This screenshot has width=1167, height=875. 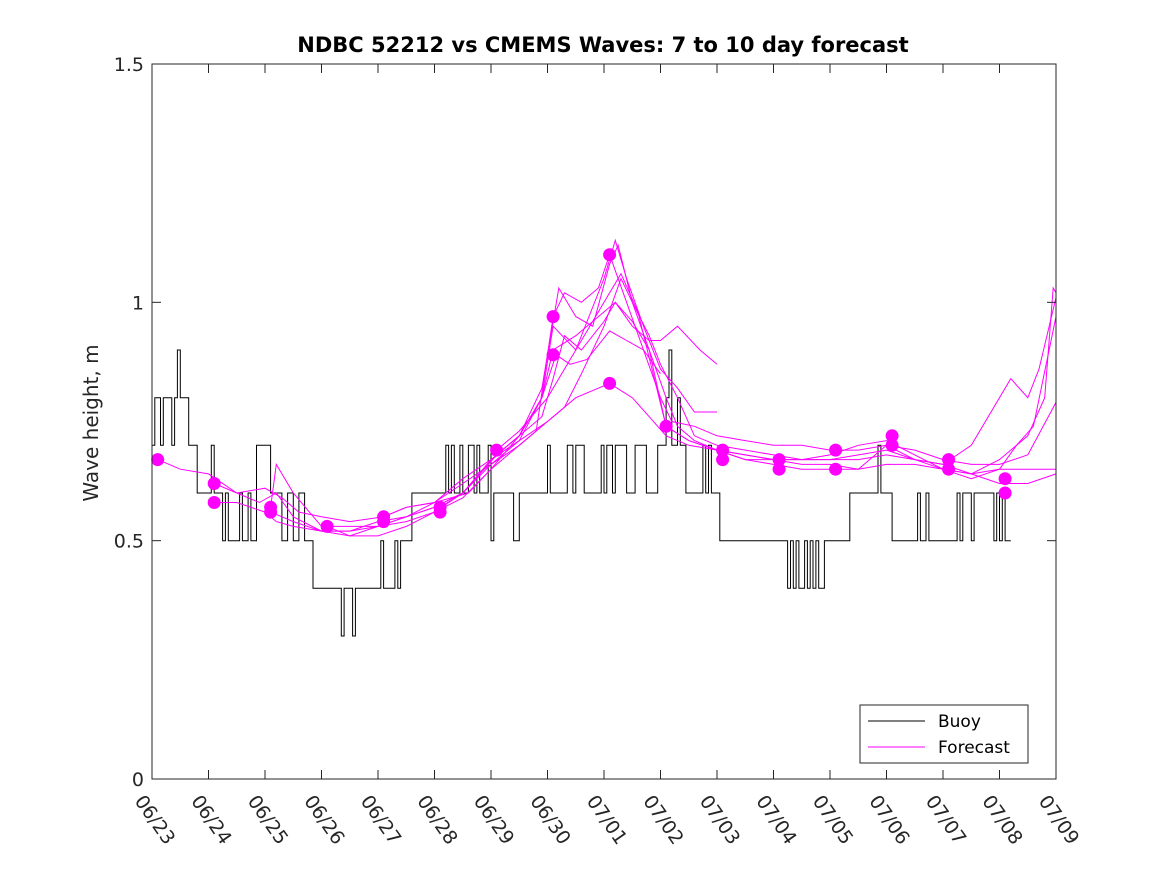 I want to click on y-tick-label: 1, so click(x=138, y=303).